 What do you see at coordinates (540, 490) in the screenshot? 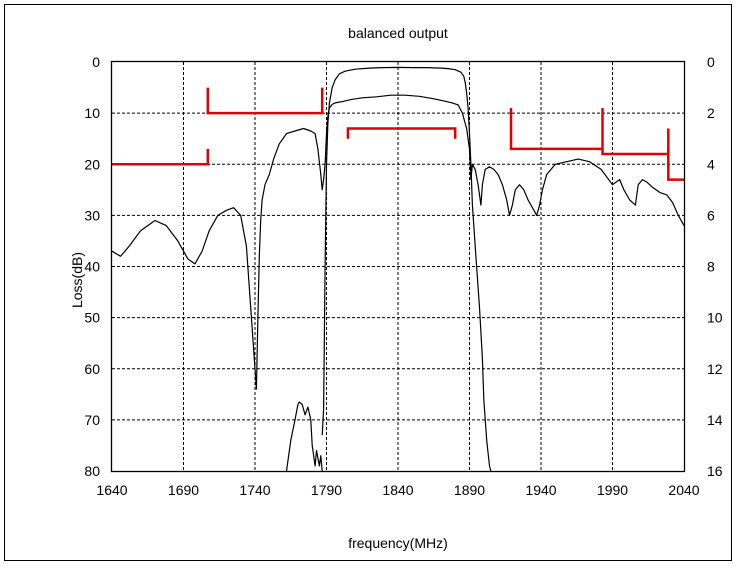
I see `x-tick-label: 1940` at bounding box center [540, 490].